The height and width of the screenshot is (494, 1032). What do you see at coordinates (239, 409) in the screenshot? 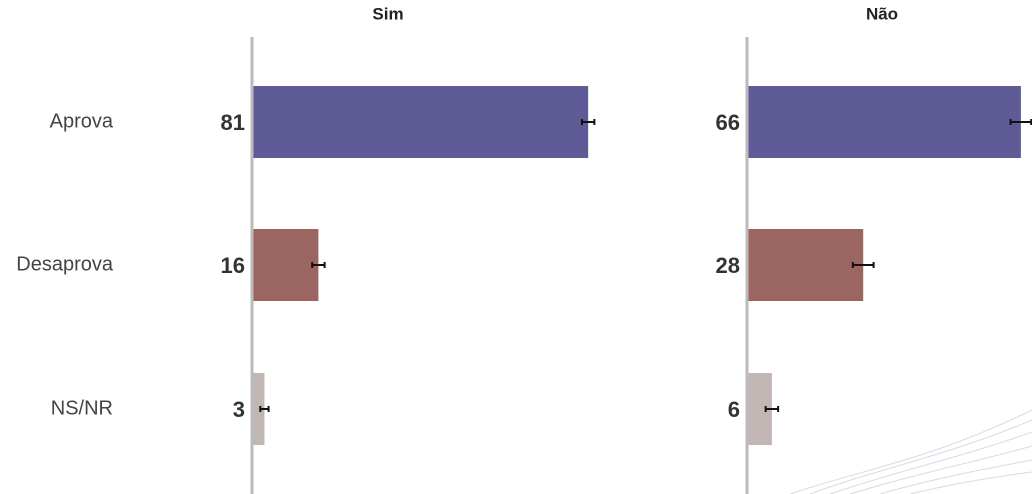
I see `value-label: 3` at bounding box center [239, 409].